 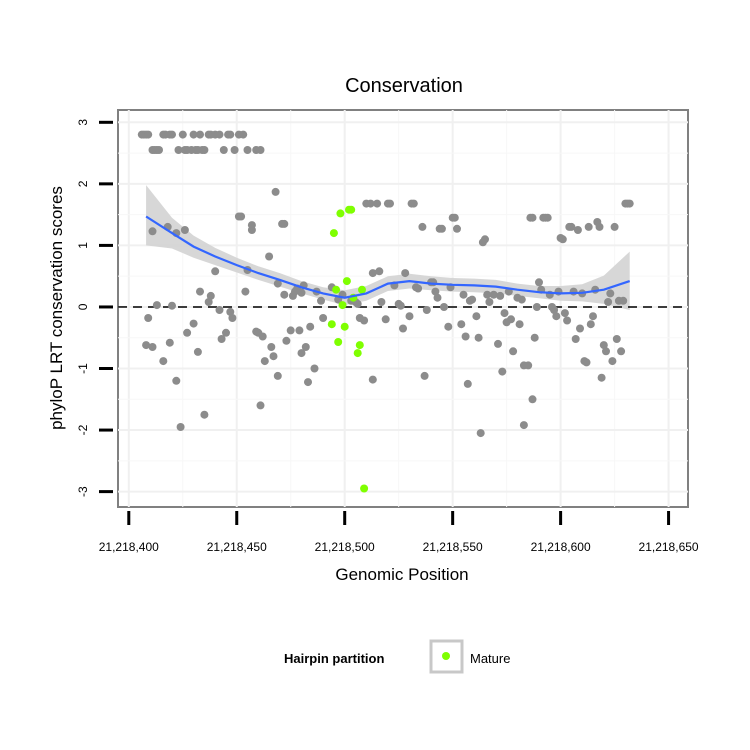 I want to click on x-tick-label: 21,218,650, so click(x=669, y=547).